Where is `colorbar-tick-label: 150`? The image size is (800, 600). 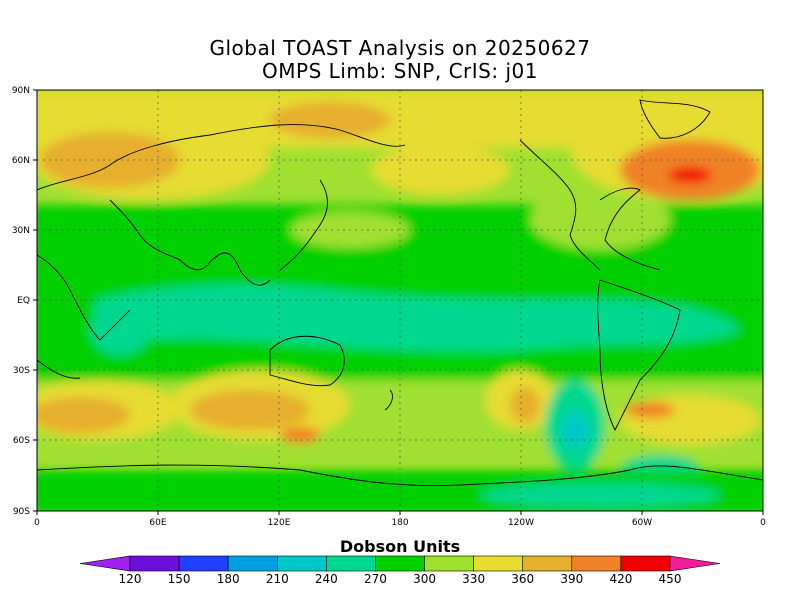 colorbar-tick-label: 150 is located at coordinates (179, 579).